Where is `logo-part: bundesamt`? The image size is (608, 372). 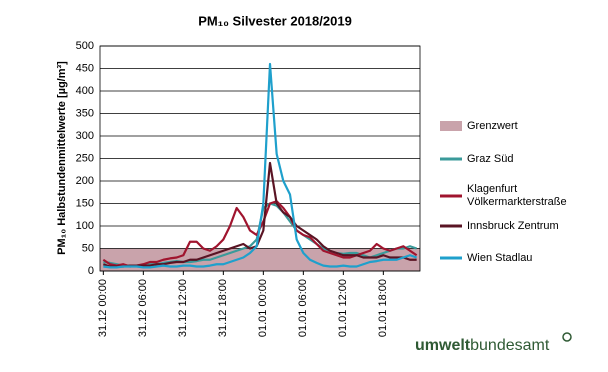 logo-part: bundesamt is located at coordinates (510, 345).